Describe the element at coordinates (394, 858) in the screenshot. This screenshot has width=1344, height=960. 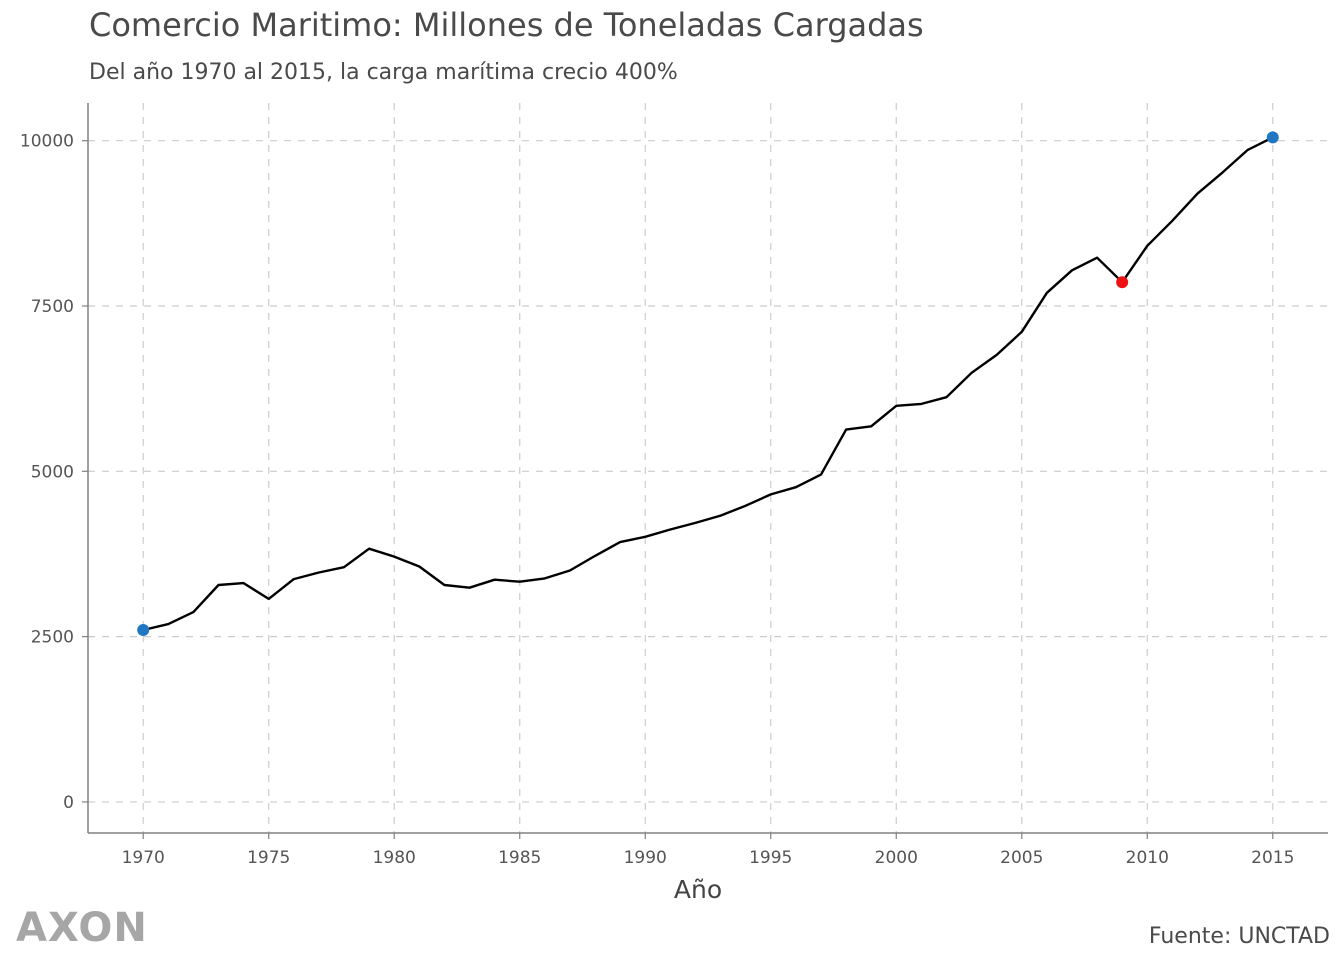
I see `x-tick-label-1980: 1980` at that location.